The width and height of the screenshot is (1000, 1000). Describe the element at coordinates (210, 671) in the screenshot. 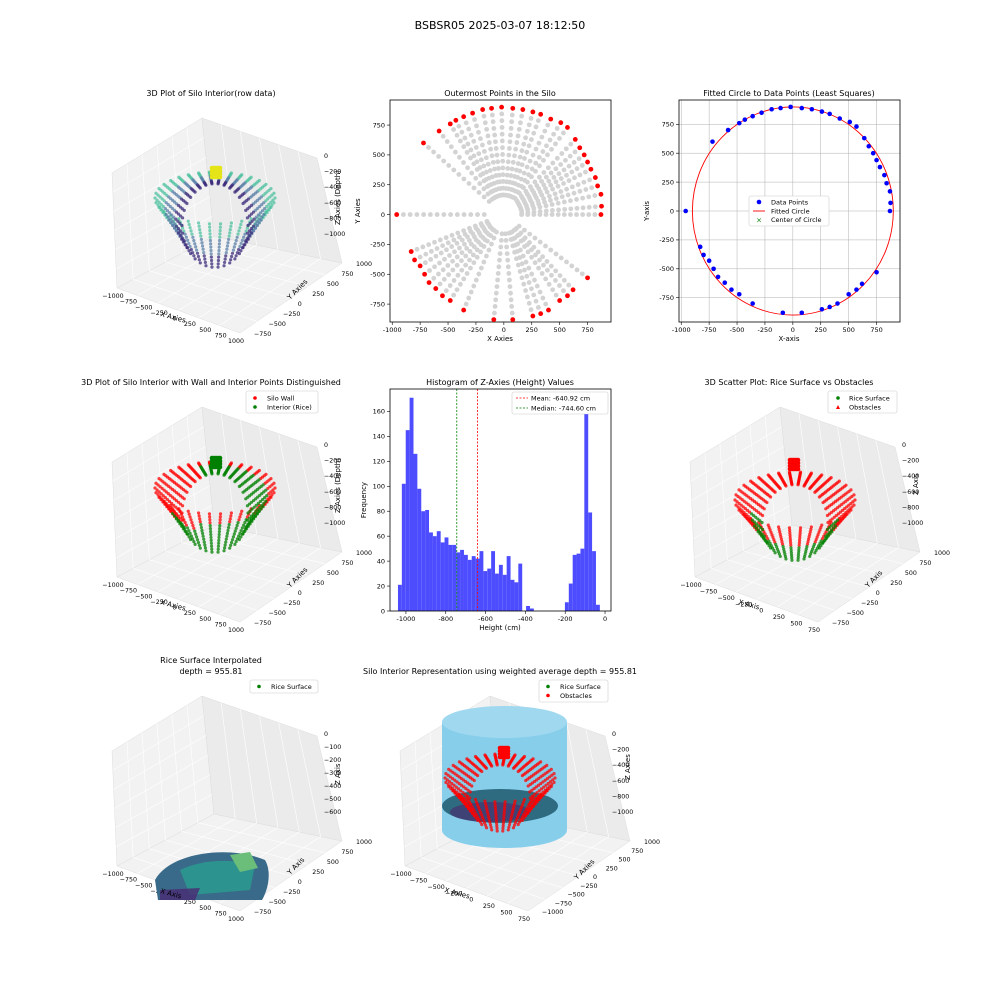

I see `panel-3d-rice-interpolated-subtitle: depth = 955.81` at that location.